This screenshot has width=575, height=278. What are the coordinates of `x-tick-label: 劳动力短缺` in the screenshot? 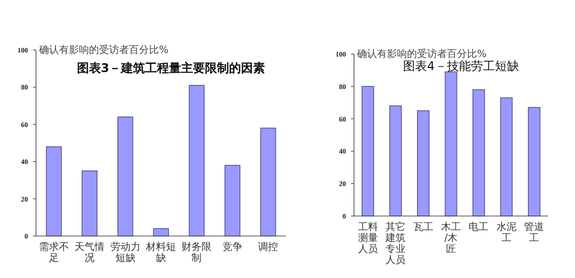 It's located at (125, 252).